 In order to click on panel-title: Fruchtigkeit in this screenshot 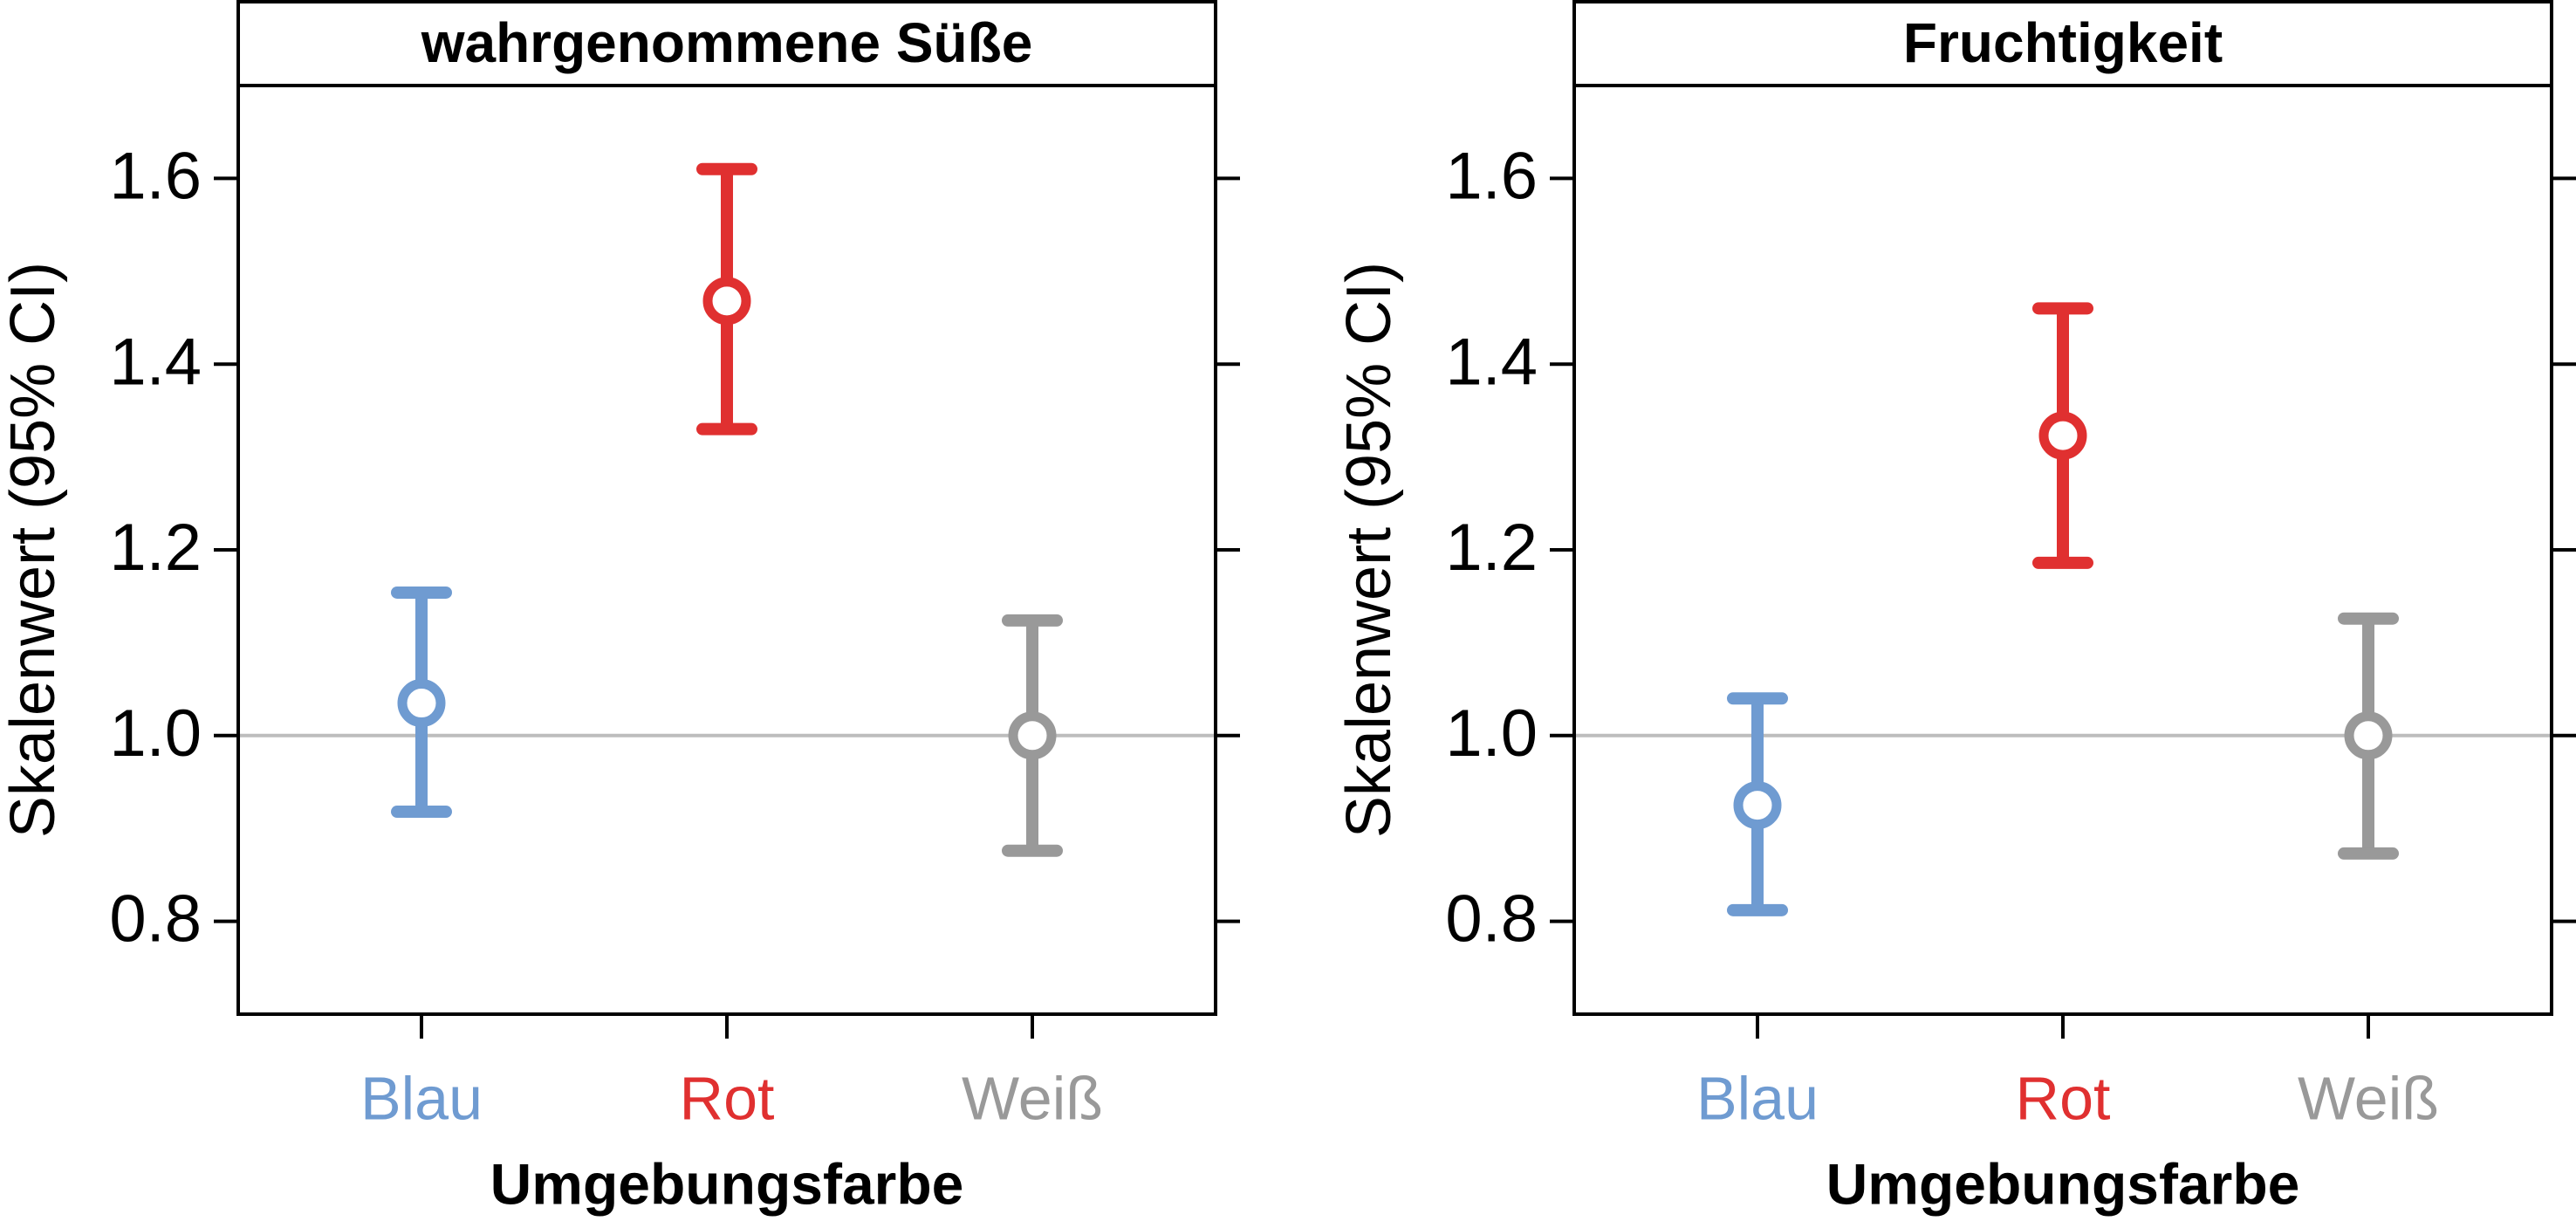, I will do `click(2063, 42)`.